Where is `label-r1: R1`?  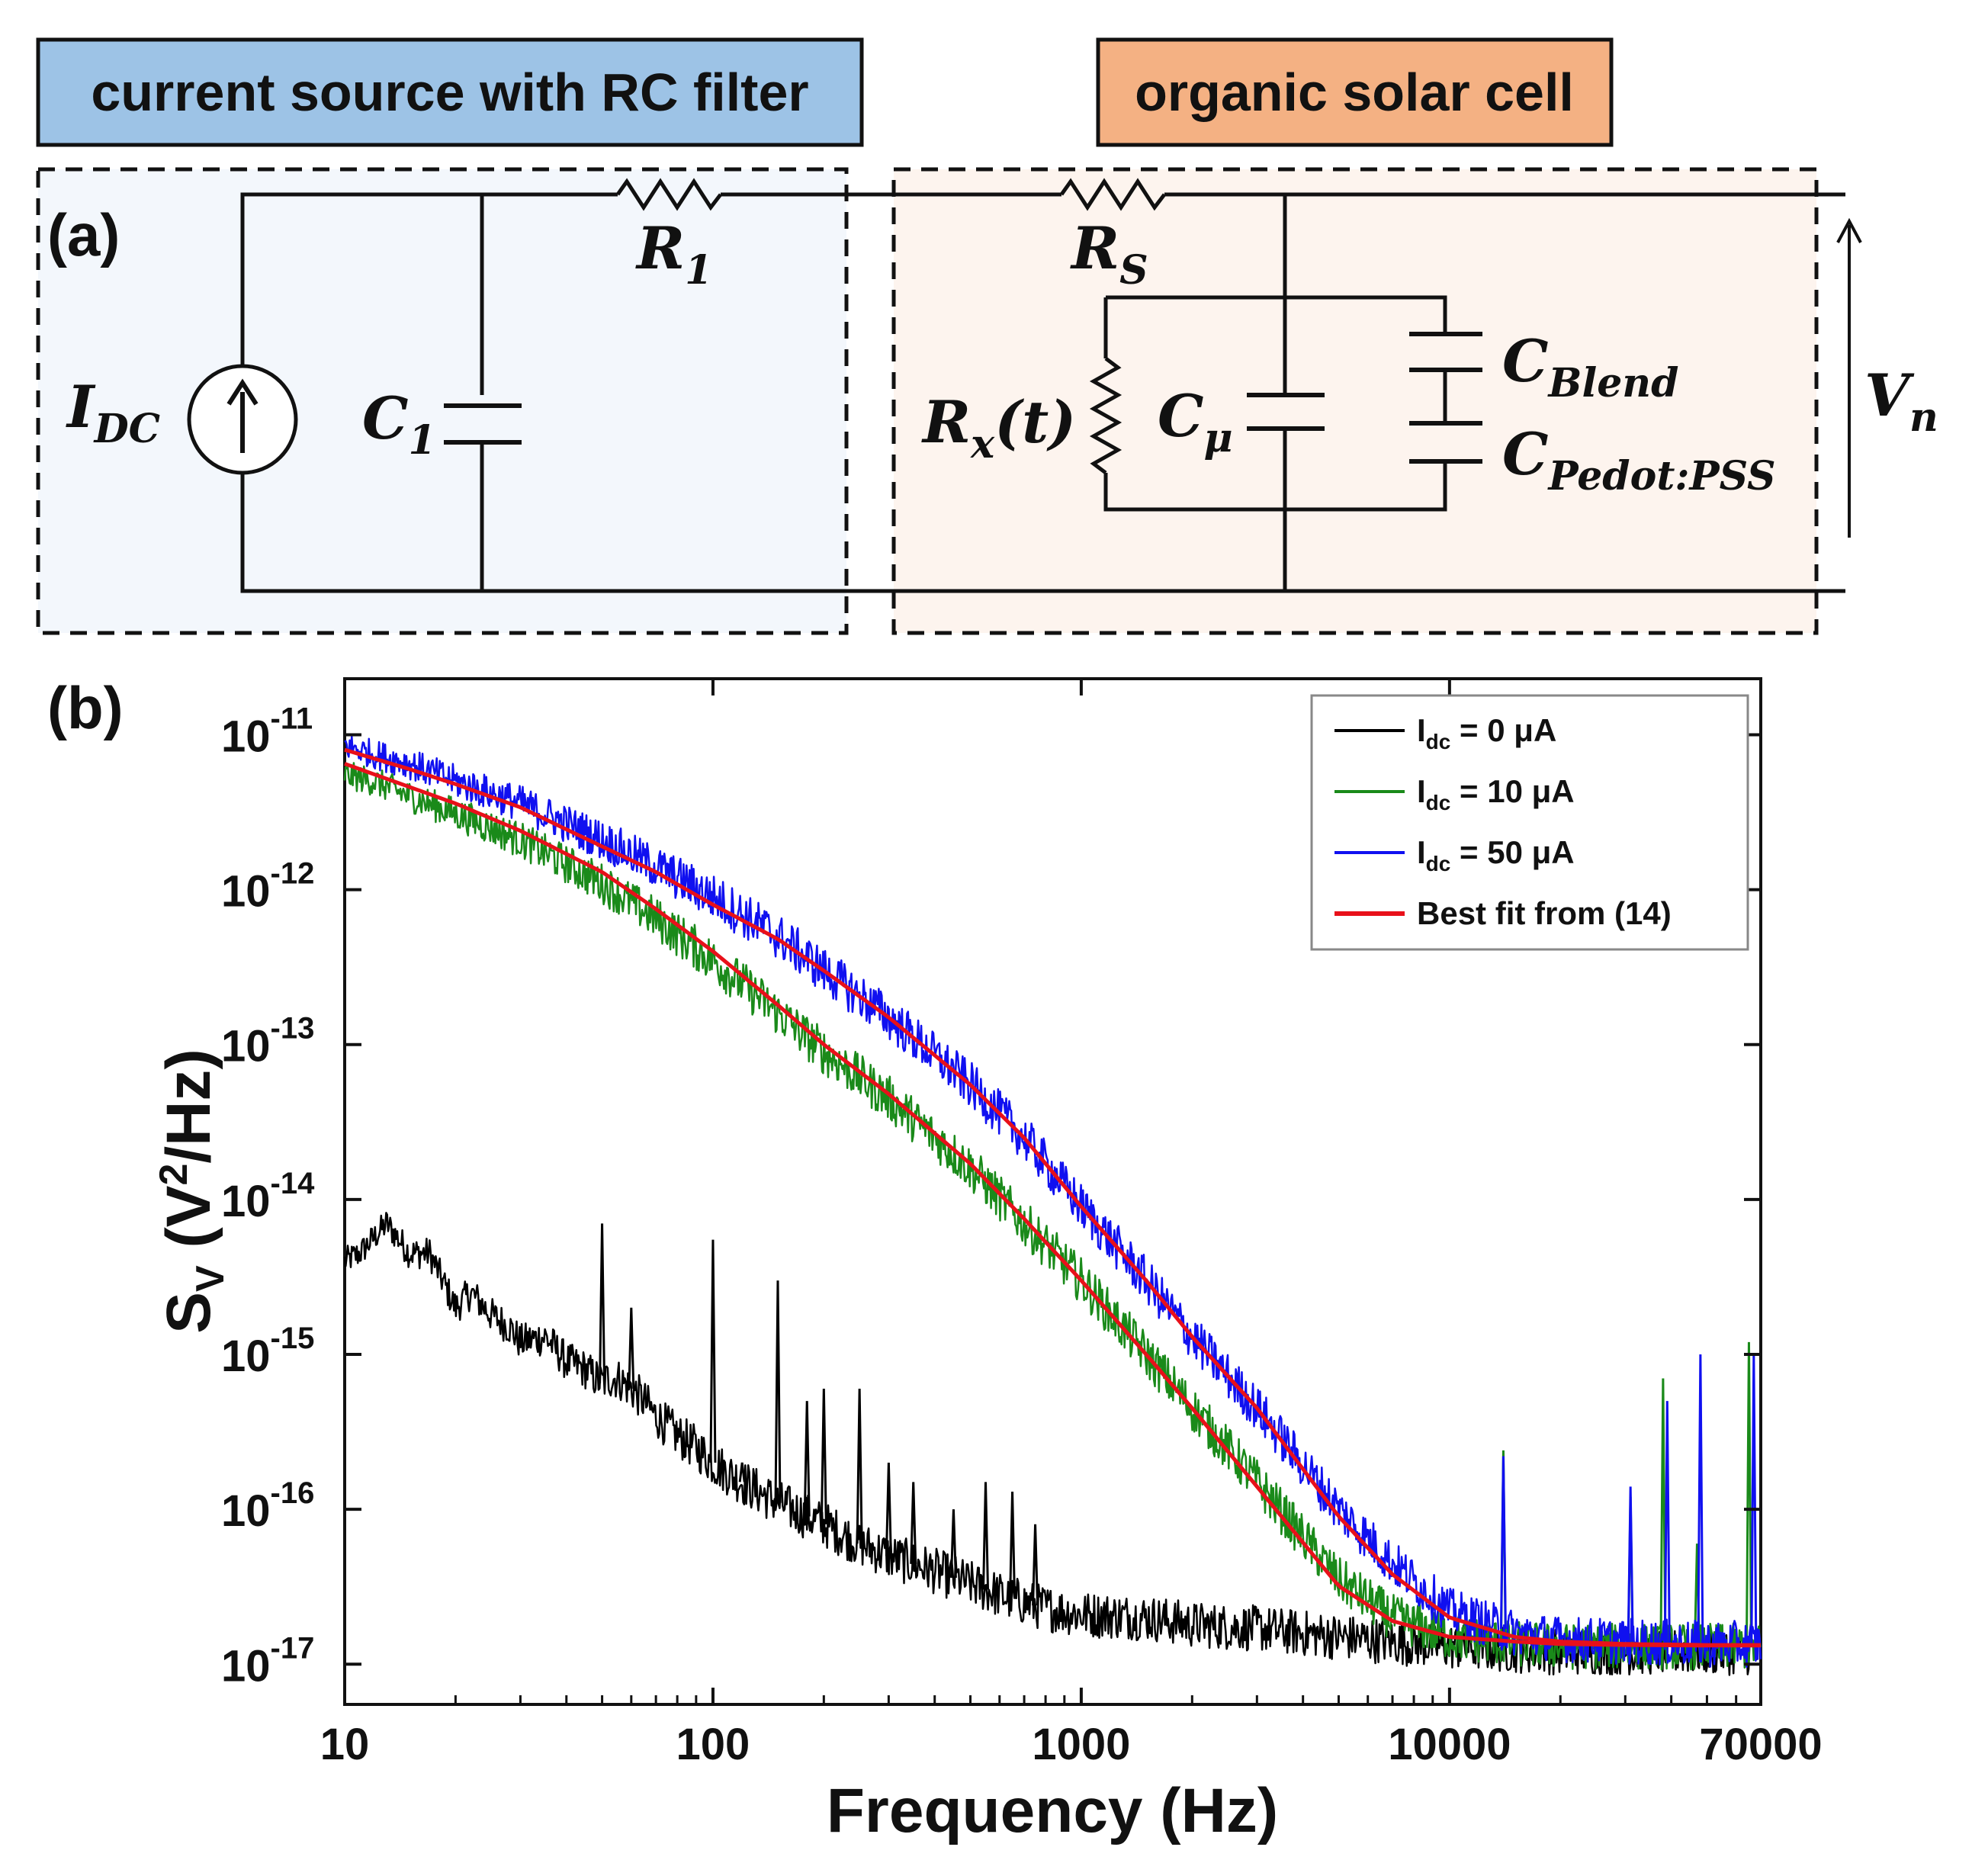
label-r1: R1 is located at coordinates (673, 254).